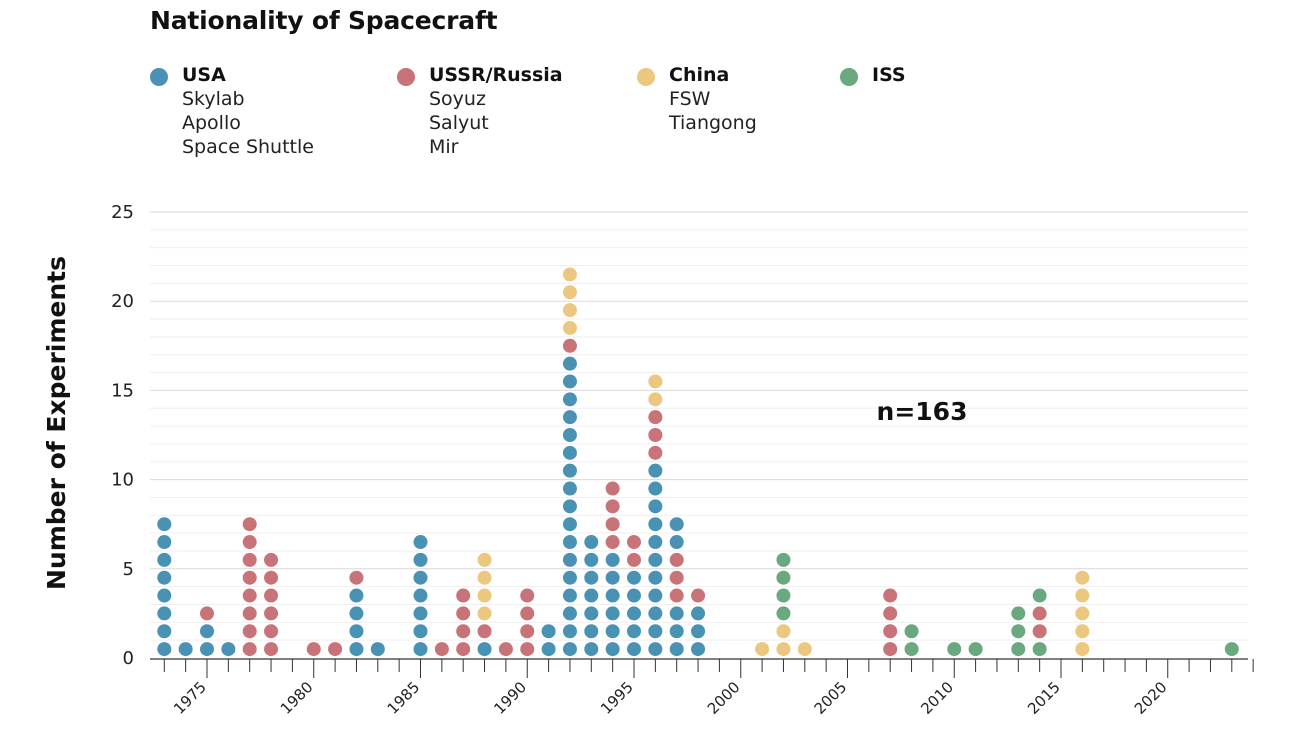  Describe the element at coordinates (702, 688) in the screenshot. I see `x-axis: 1975 1980 1985 1990 1995 2000 2005 2010 2015 2020` at that location.